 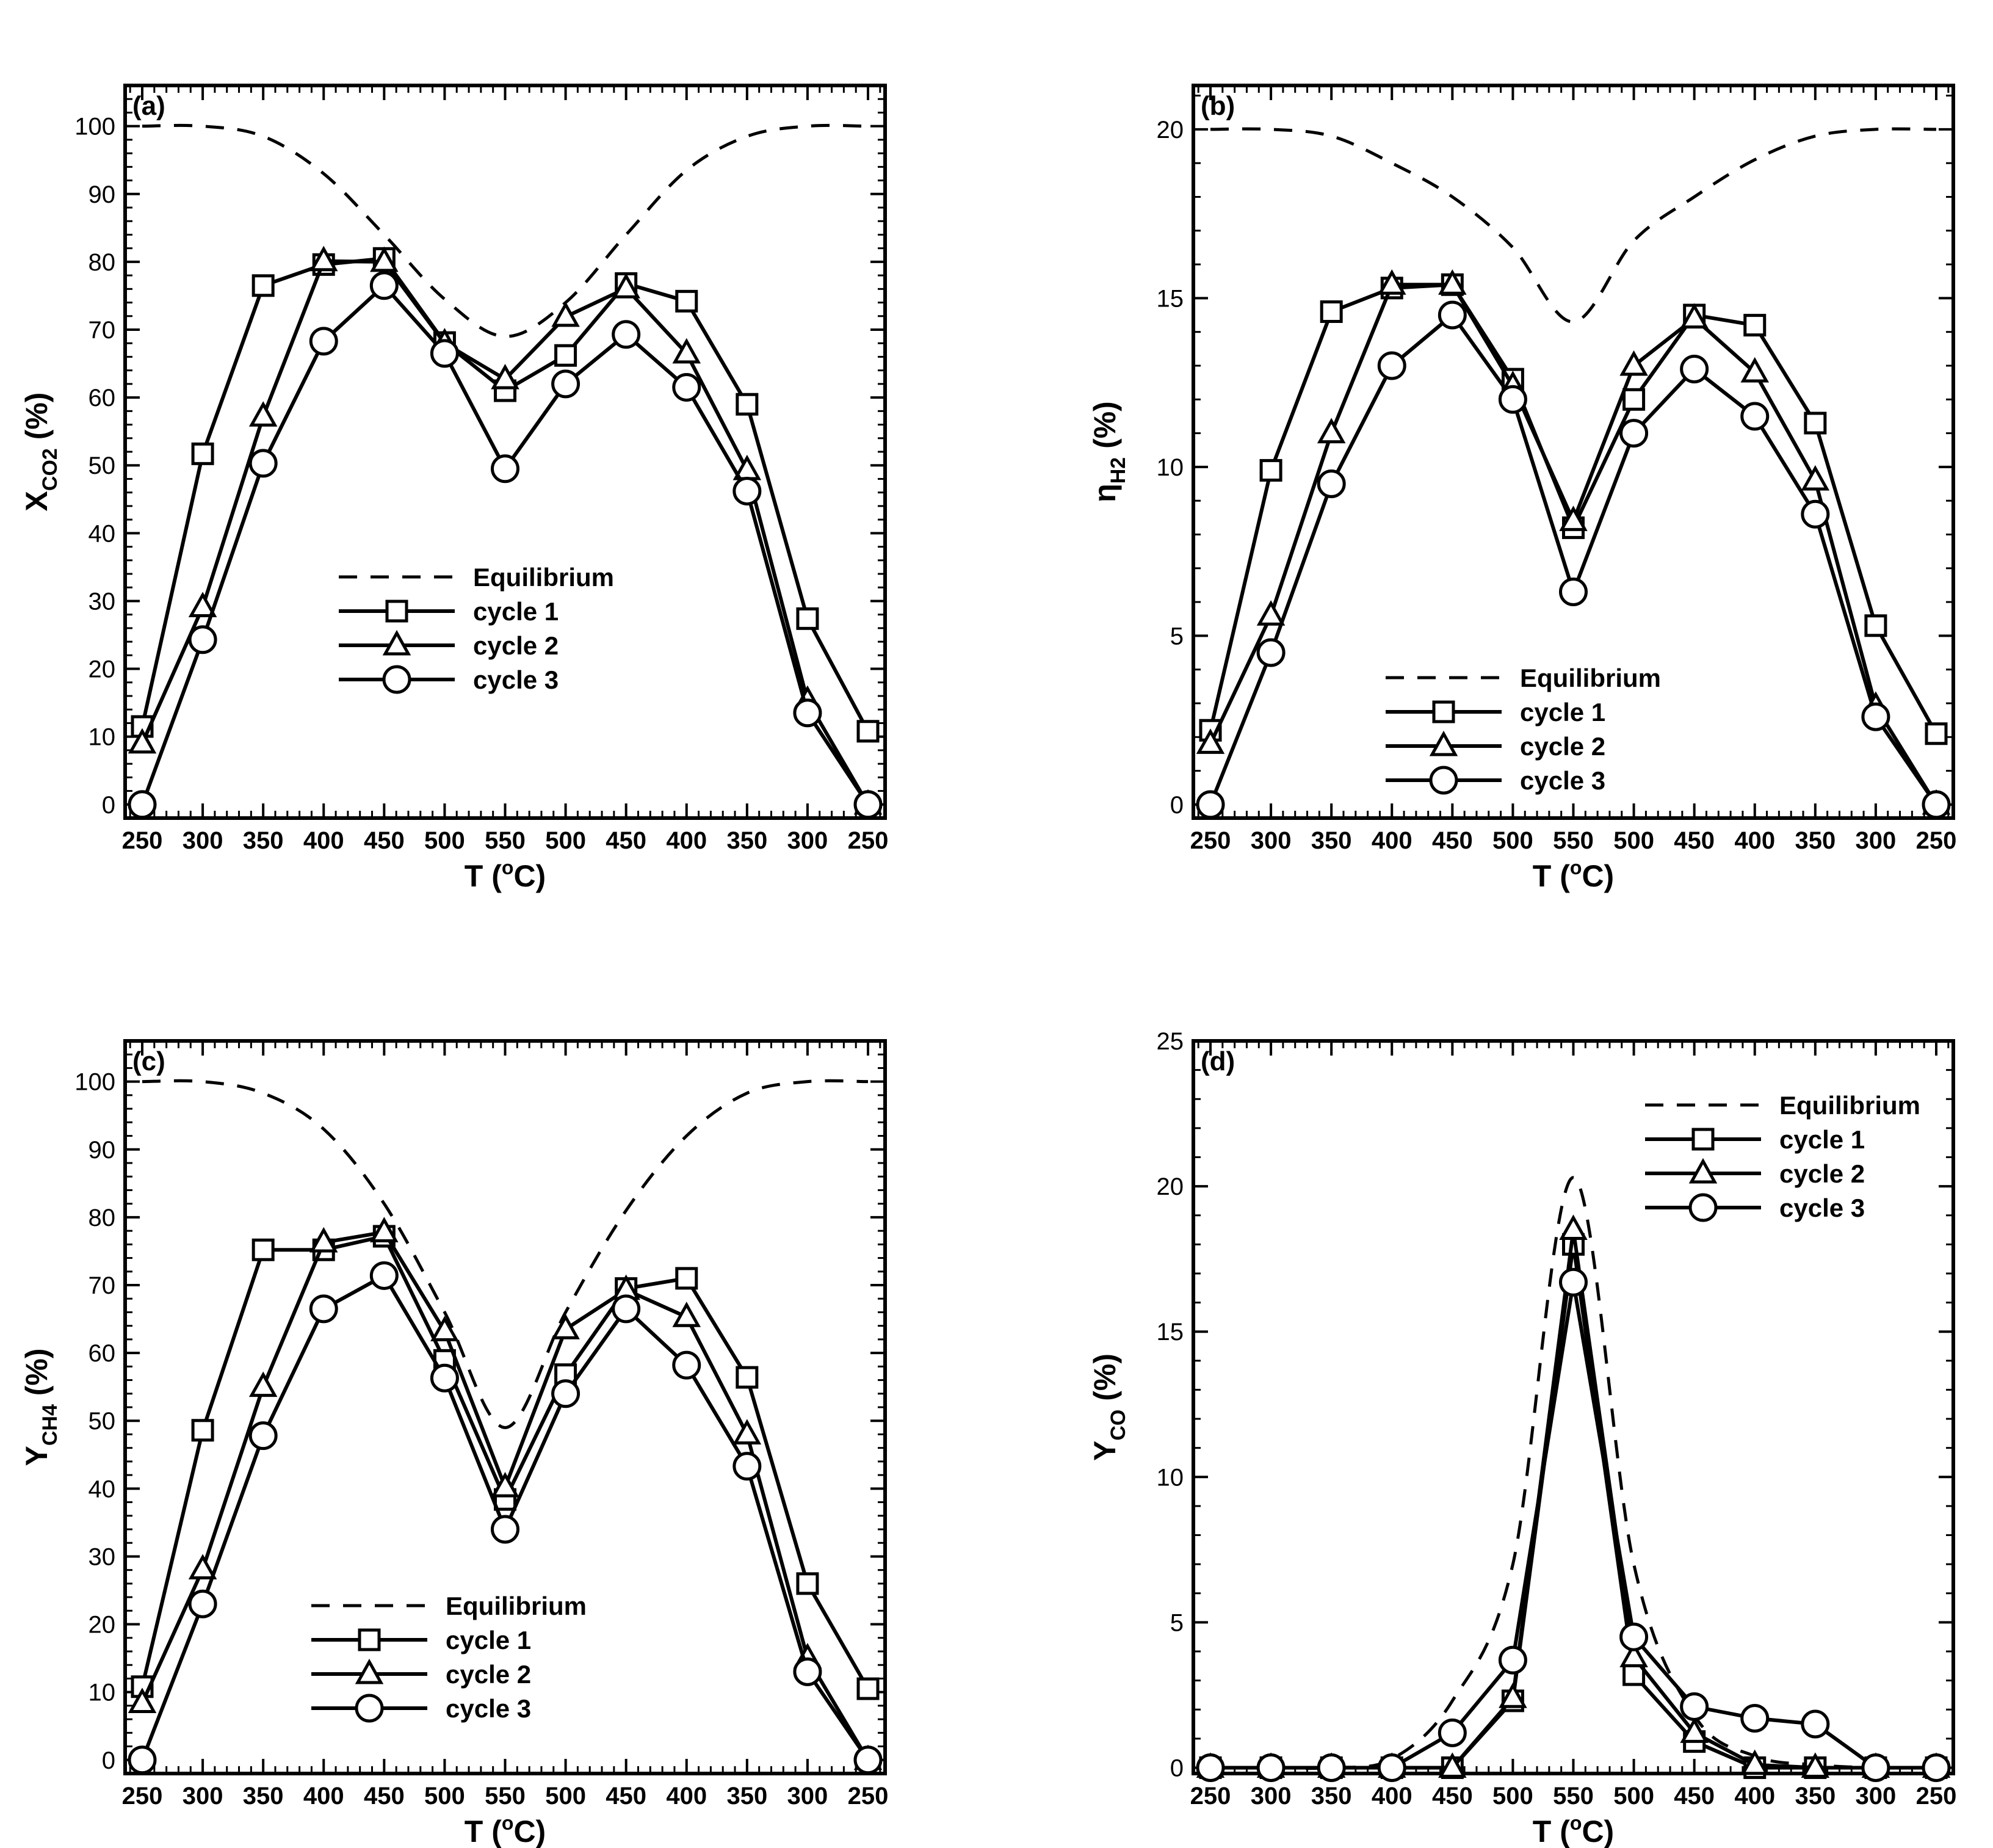 I want to click on legend-label: cycle 1, so click(x=516, y=611).